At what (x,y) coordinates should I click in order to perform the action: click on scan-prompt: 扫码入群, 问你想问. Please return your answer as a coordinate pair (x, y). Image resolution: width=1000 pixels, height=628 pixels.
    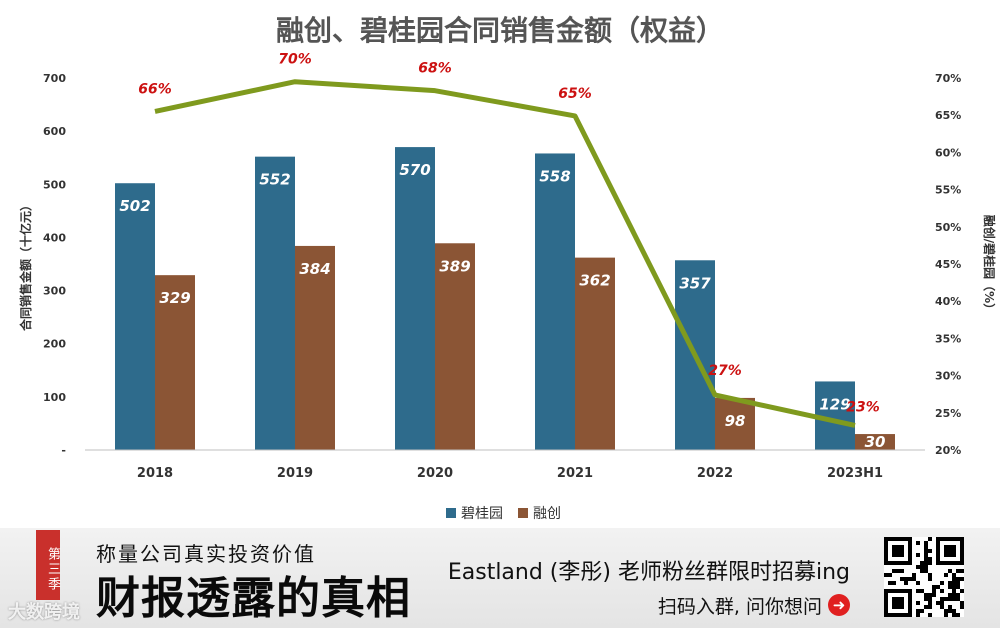
    Looking at the image, I should click on (739, 607).